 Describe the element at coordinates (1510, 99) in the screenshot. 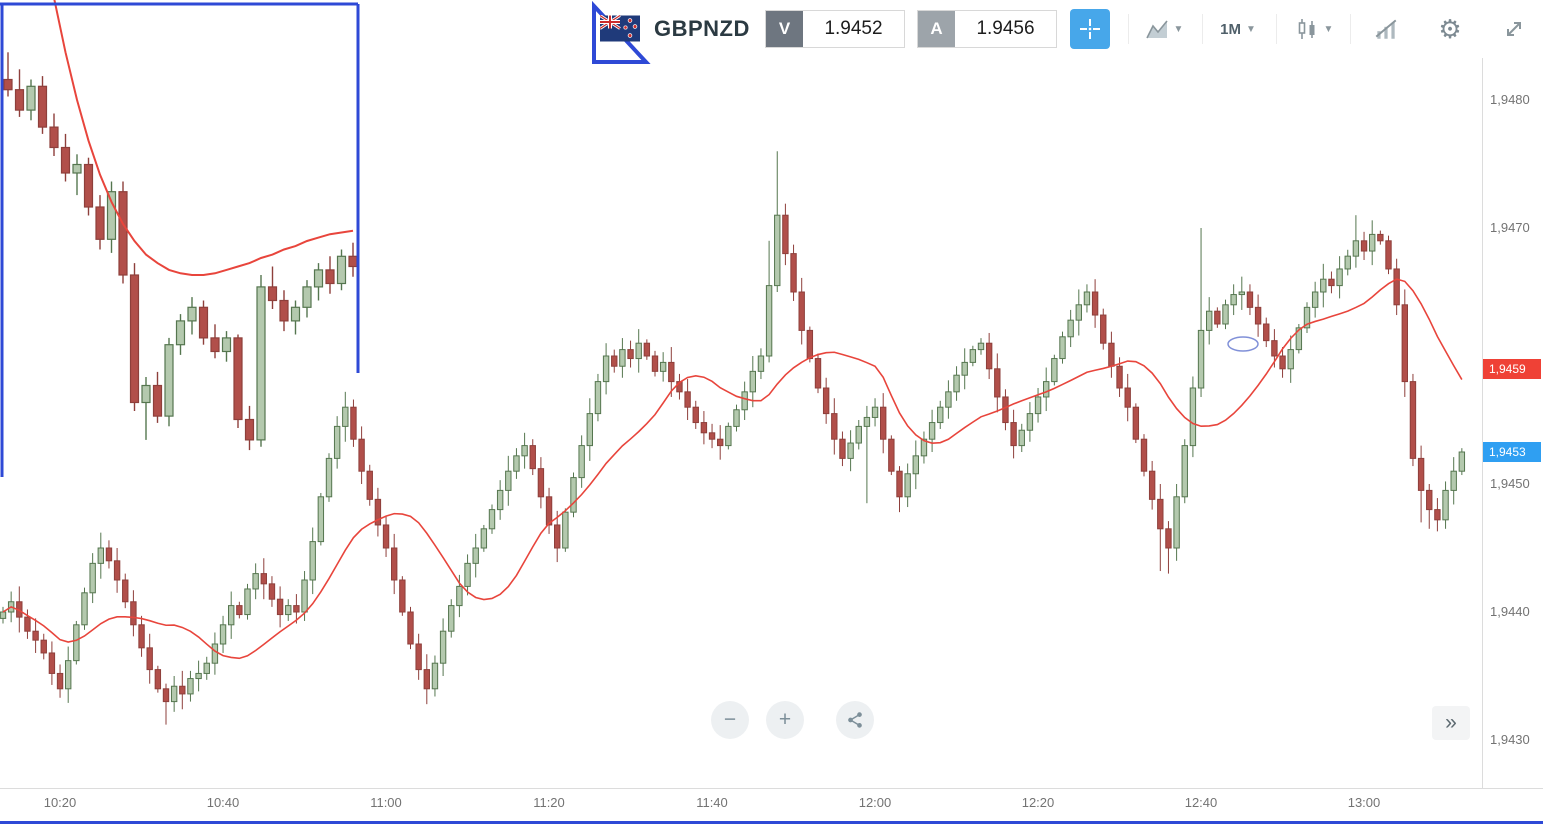

I see `price-tick-label: 1,9480` at that location.